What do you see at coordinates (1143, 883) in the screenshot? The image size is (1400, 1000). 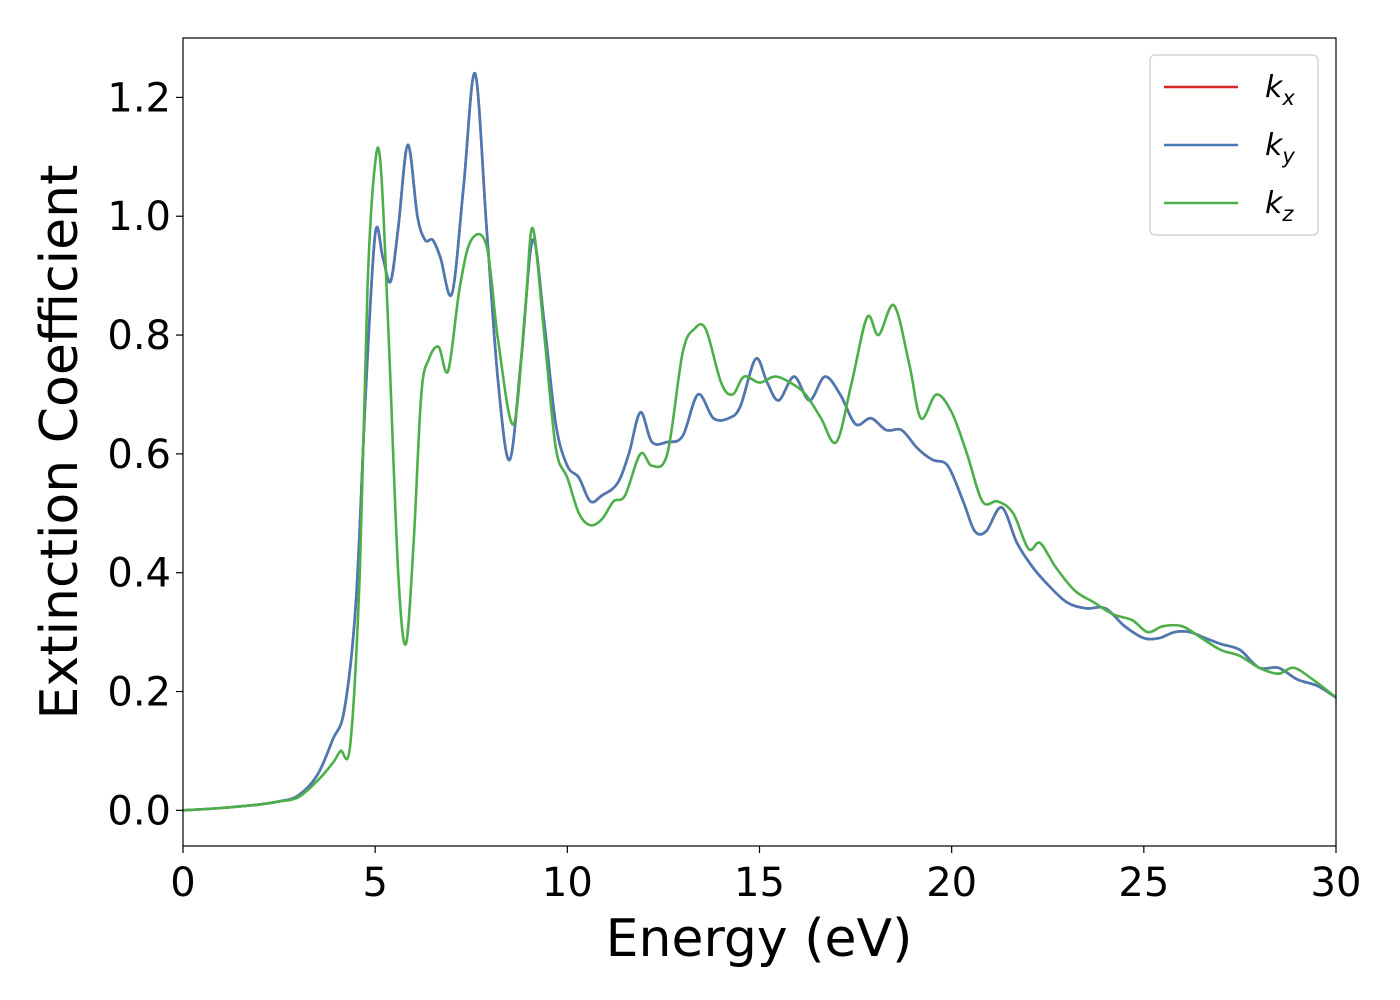 I see `x-tick-label: 25` at bounding box center [1143, 883].